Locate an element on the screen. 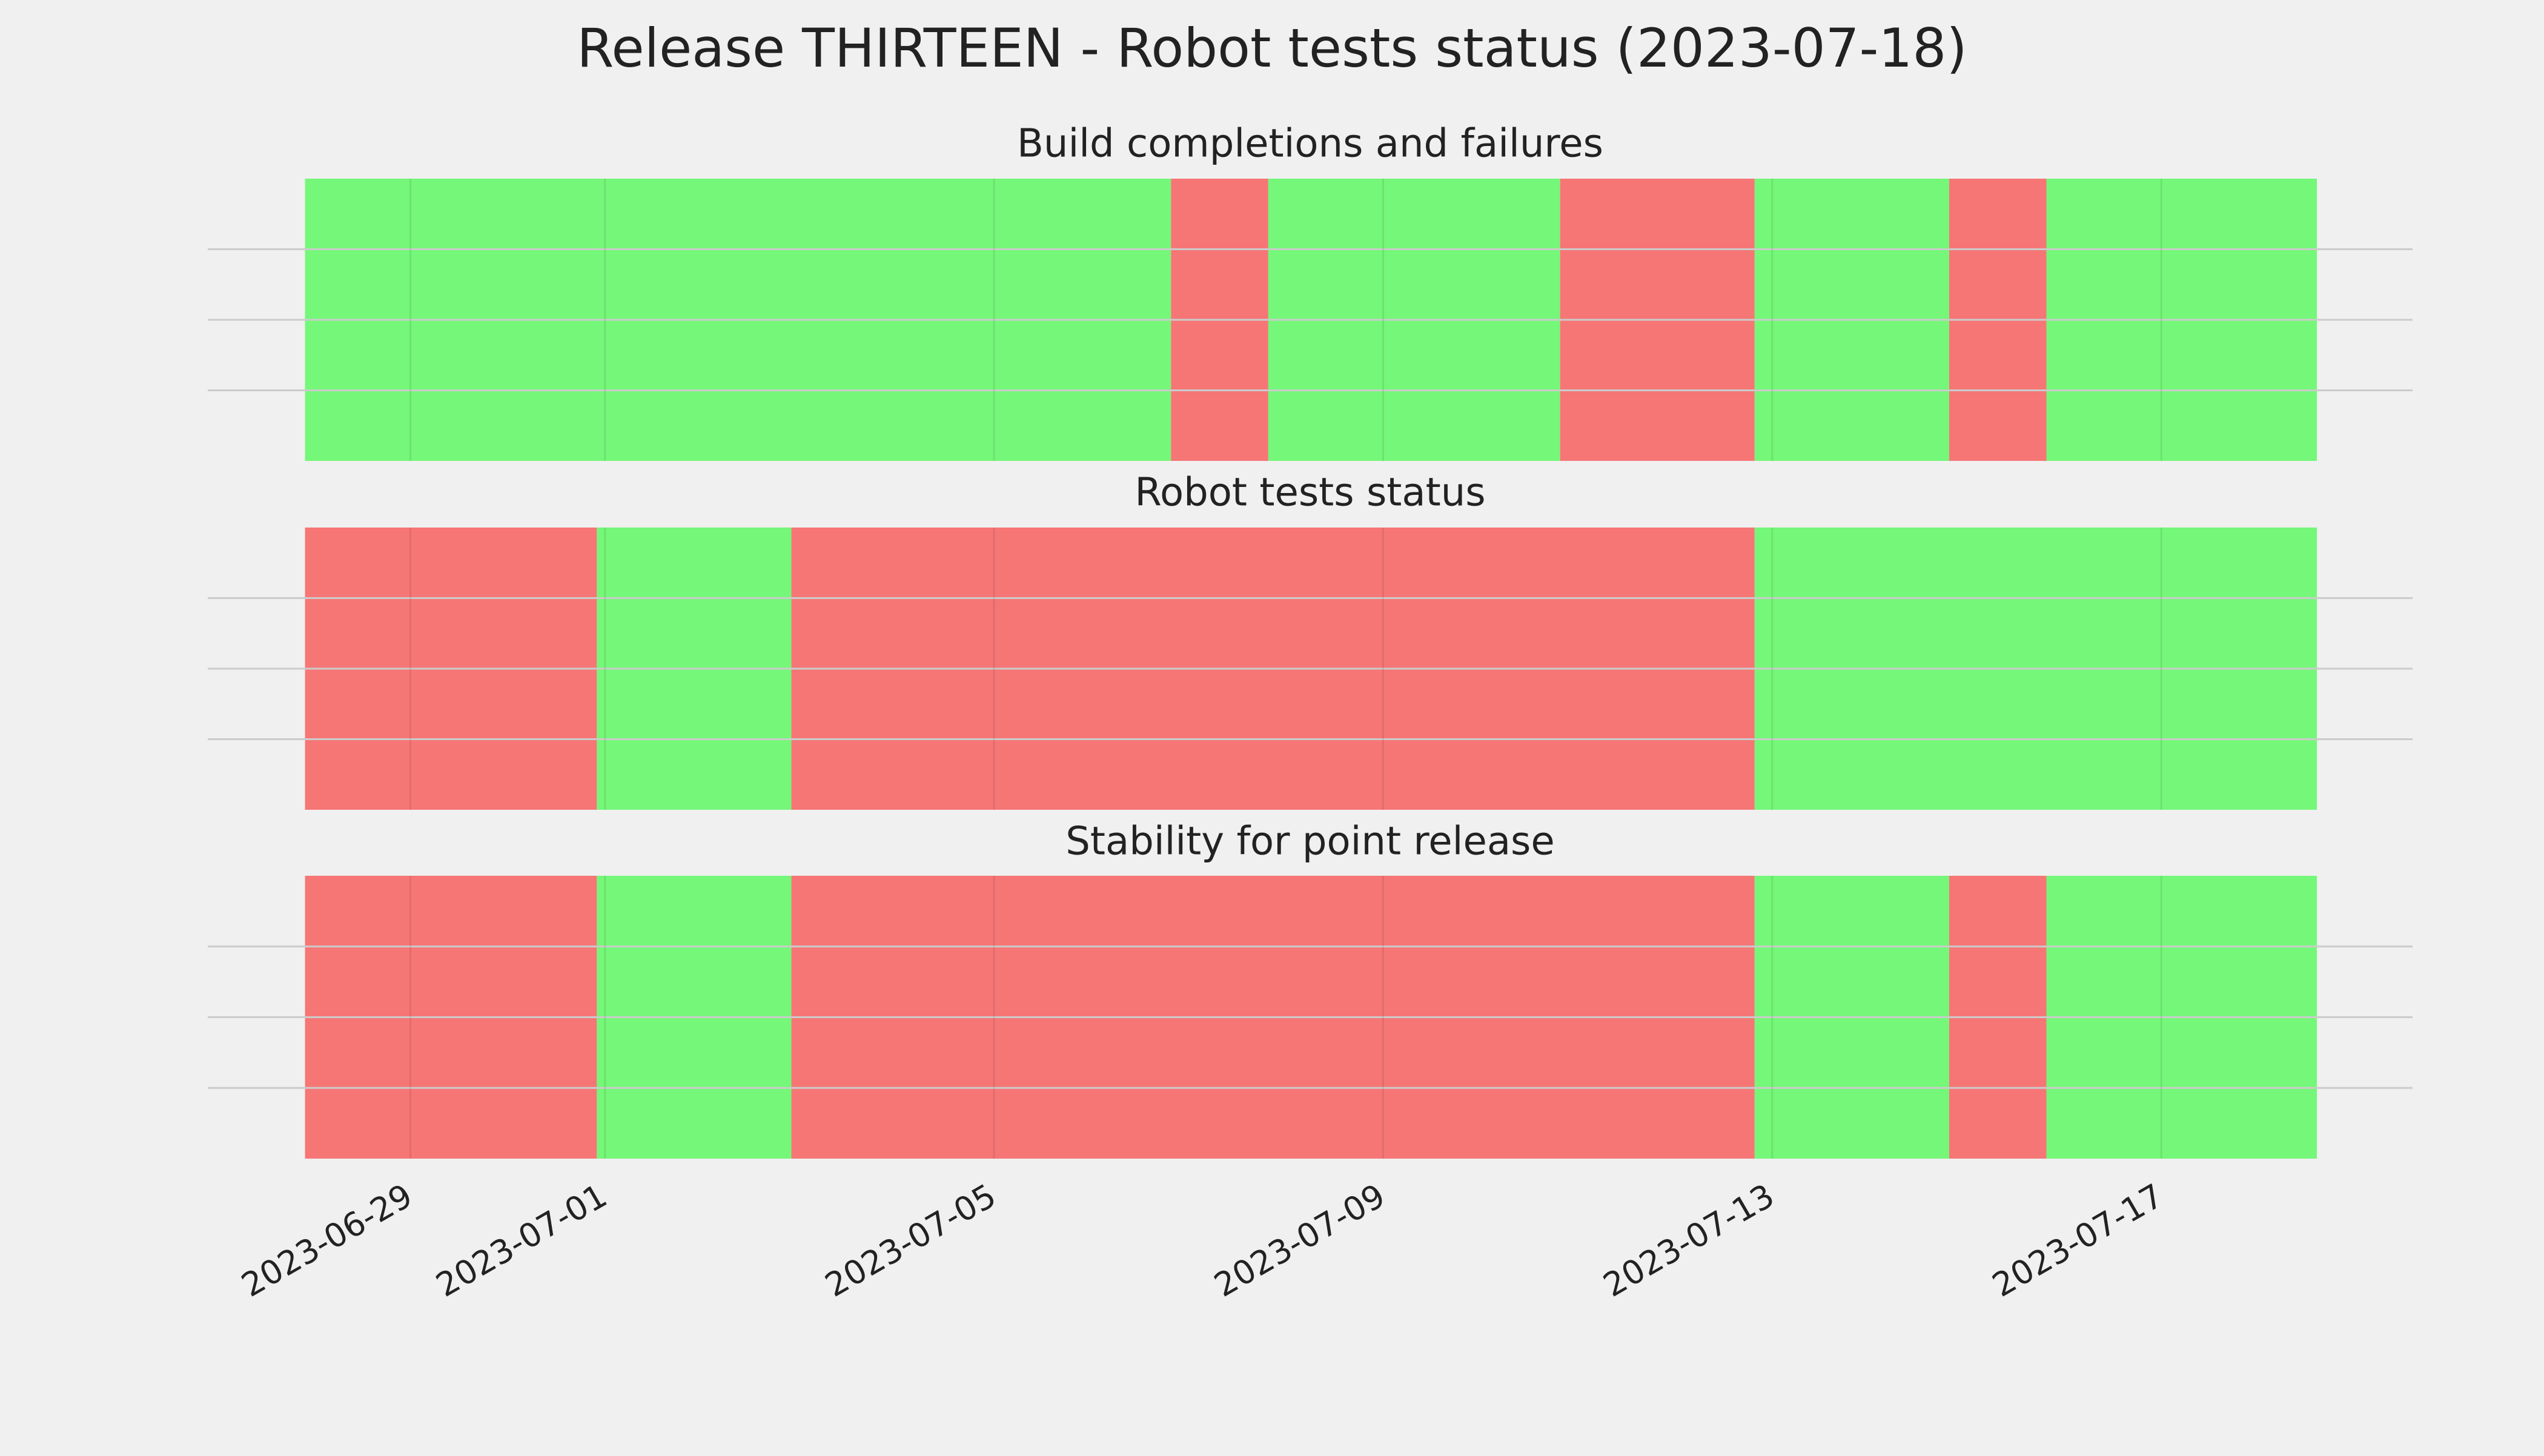  subplot-title: Build completions and failures is located at coordinates (1310, 144).